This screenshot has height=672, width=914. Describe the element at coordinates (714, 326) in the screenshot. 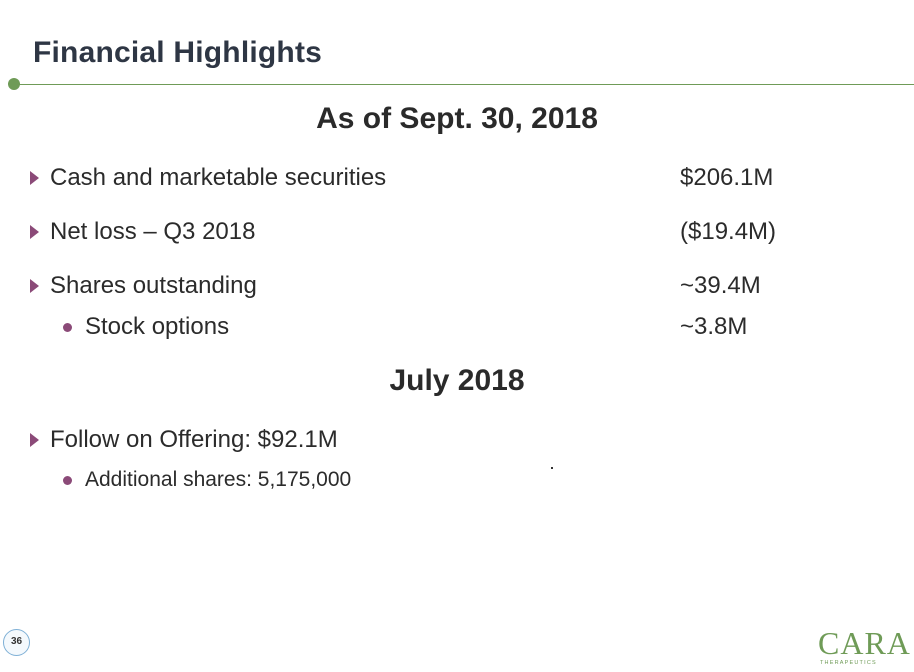

I see `sub-item-value: ~3.8M` at that location.